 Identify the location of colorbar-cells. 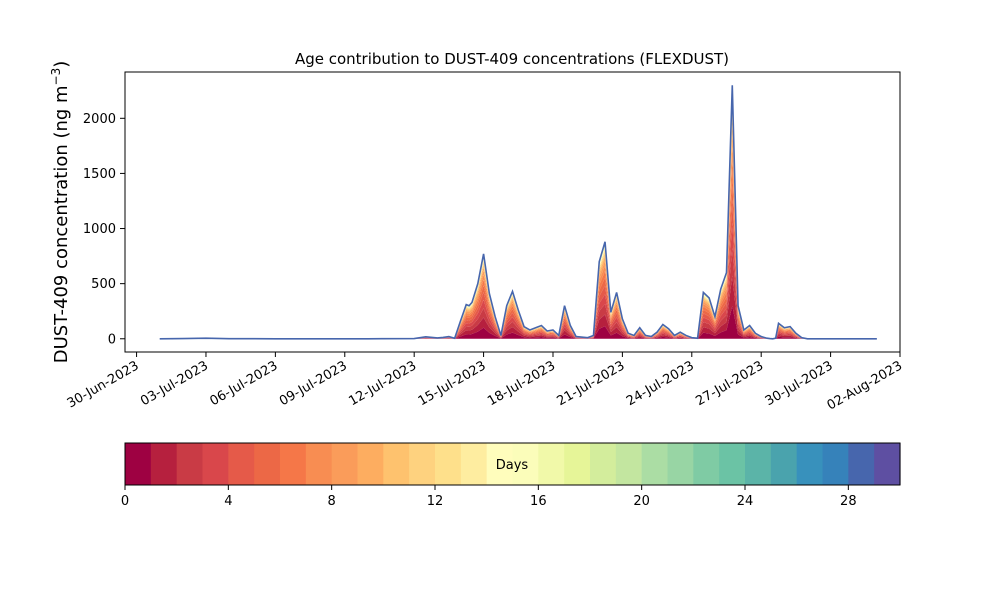
(513, 464).